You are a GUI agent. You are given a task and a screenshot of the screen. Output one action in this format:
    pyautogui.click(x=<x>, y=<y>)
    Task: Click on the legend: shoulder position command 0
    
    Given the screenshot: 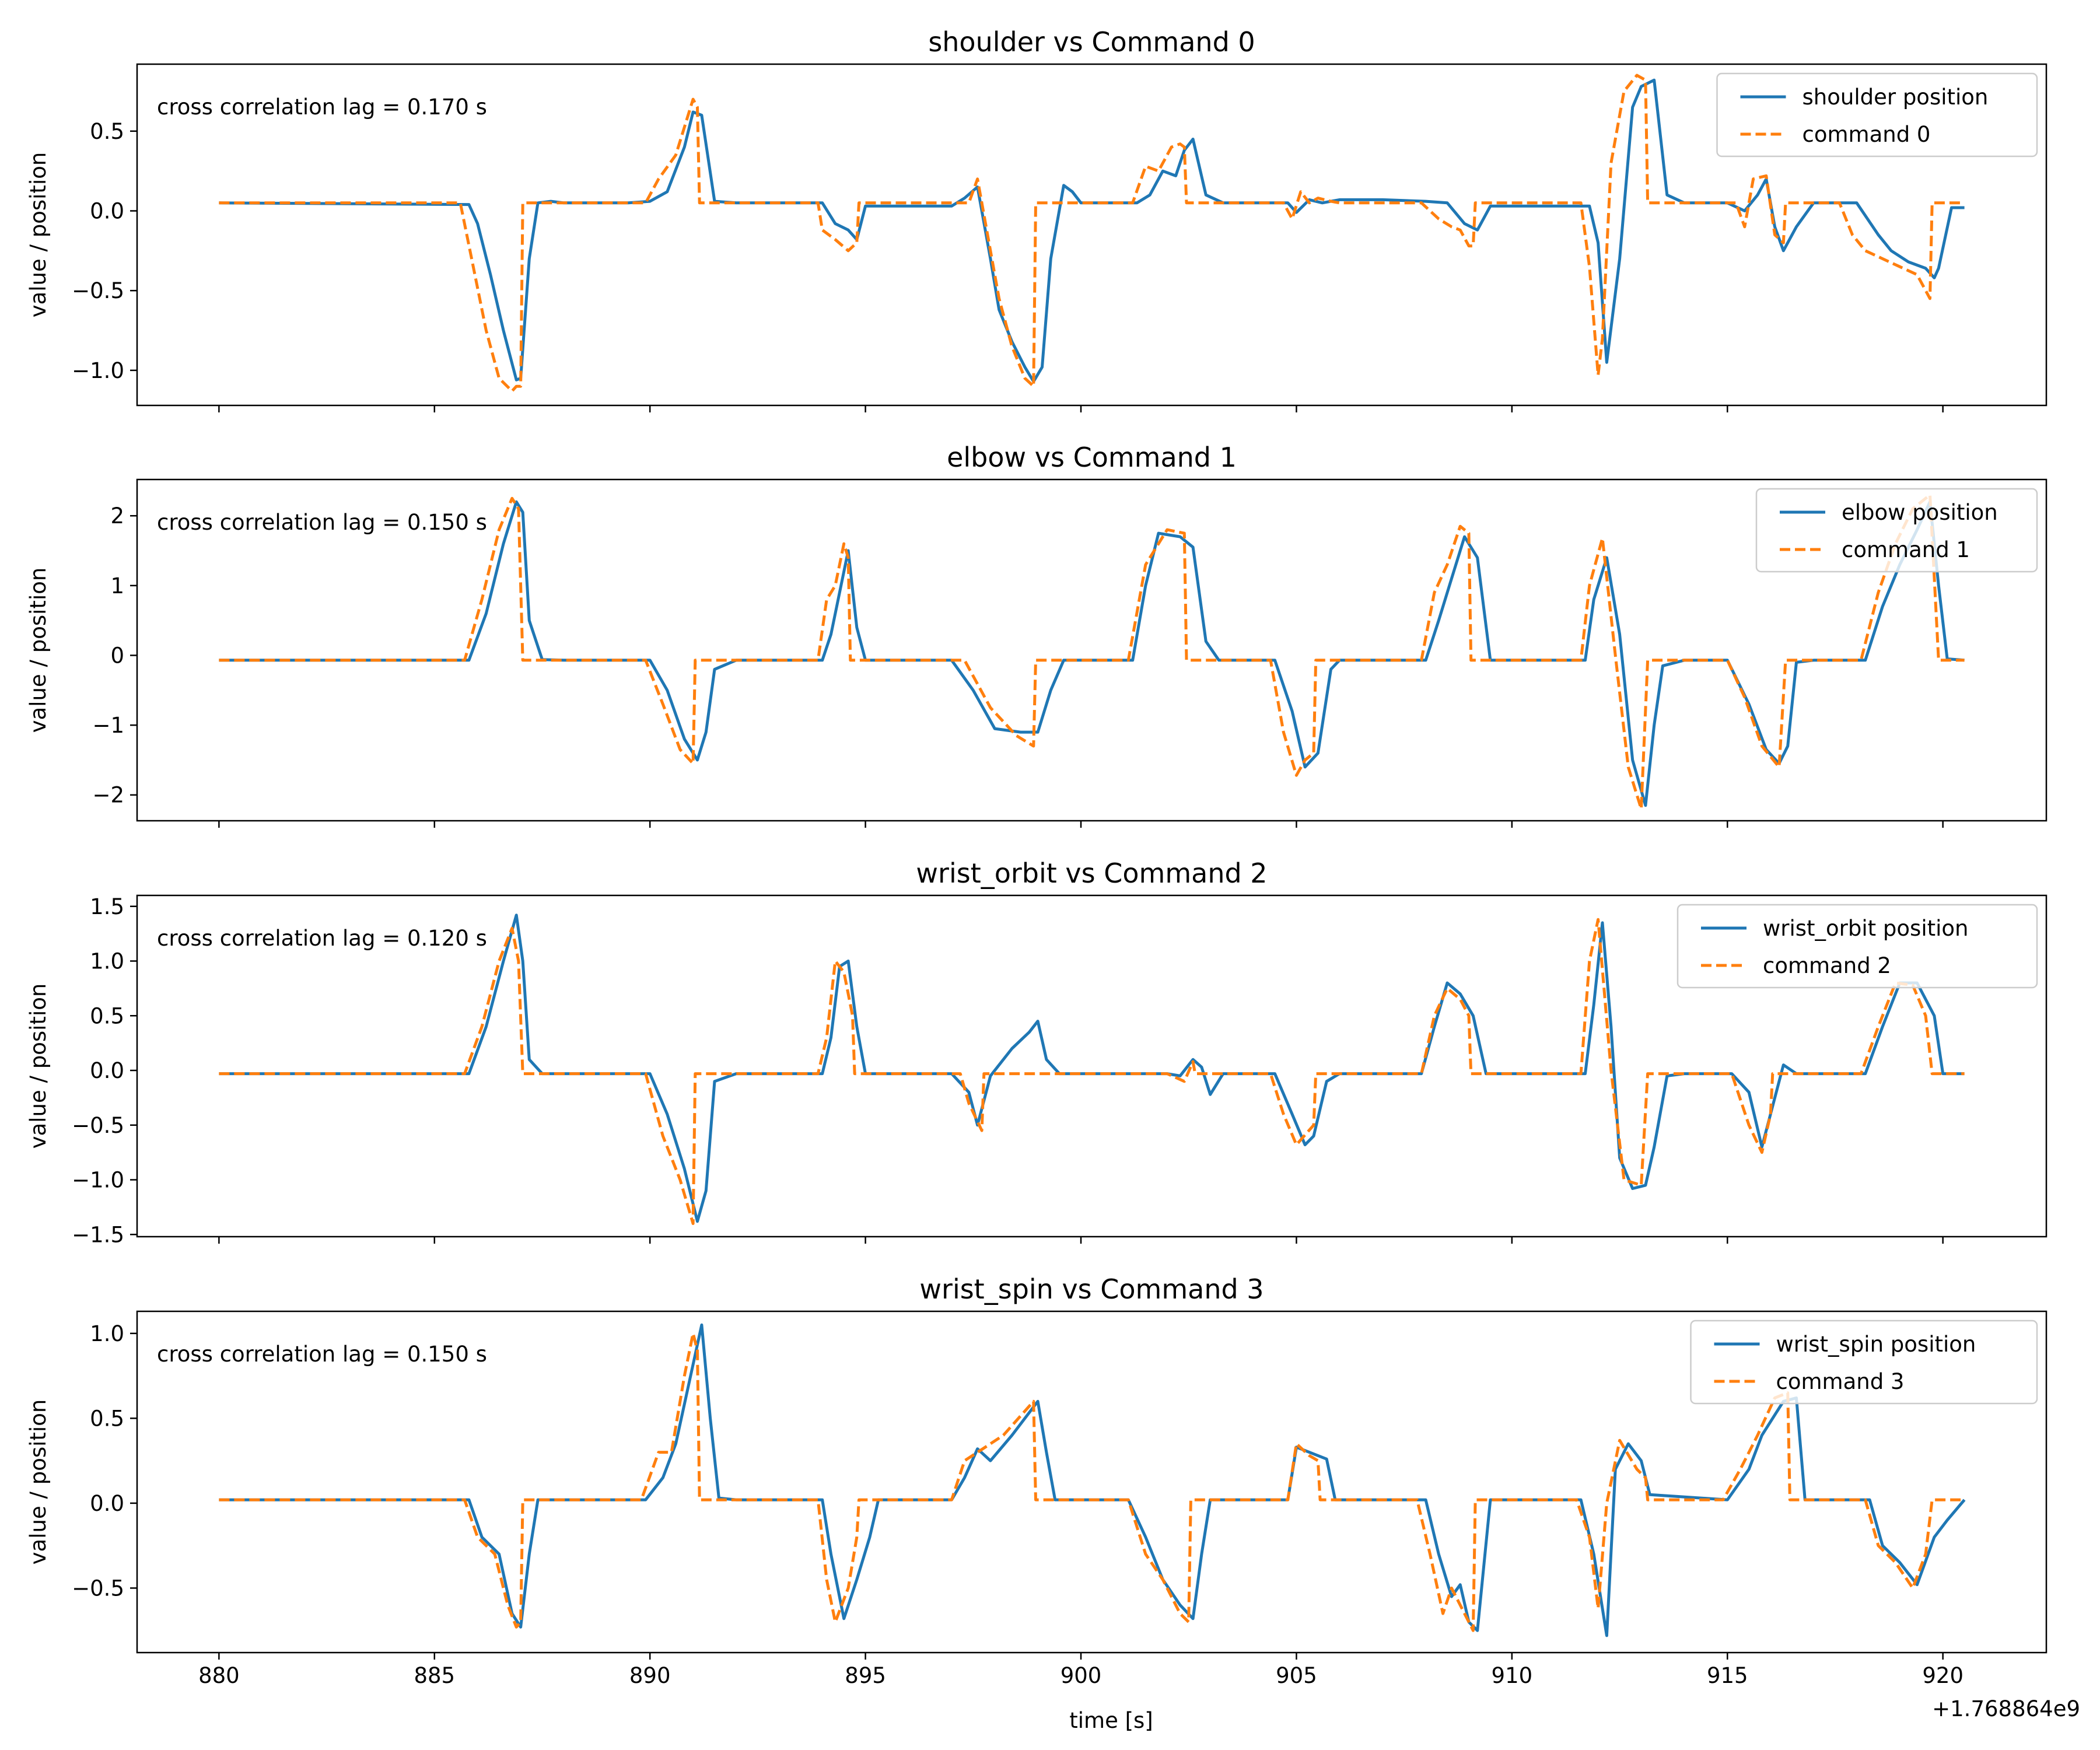 What is the action you would take?
    pyautogui.click(x=1877, y=115)
    